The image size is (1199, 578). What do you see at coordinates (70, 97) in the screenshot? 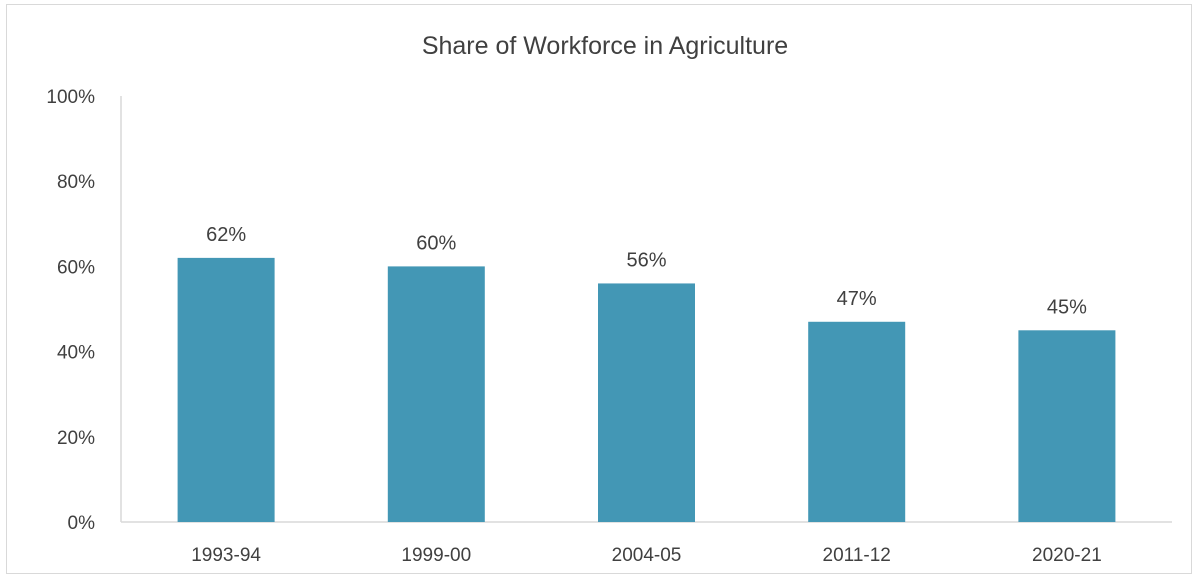
I see `y-tick-label: 100%` at bounding box center [70, 97].